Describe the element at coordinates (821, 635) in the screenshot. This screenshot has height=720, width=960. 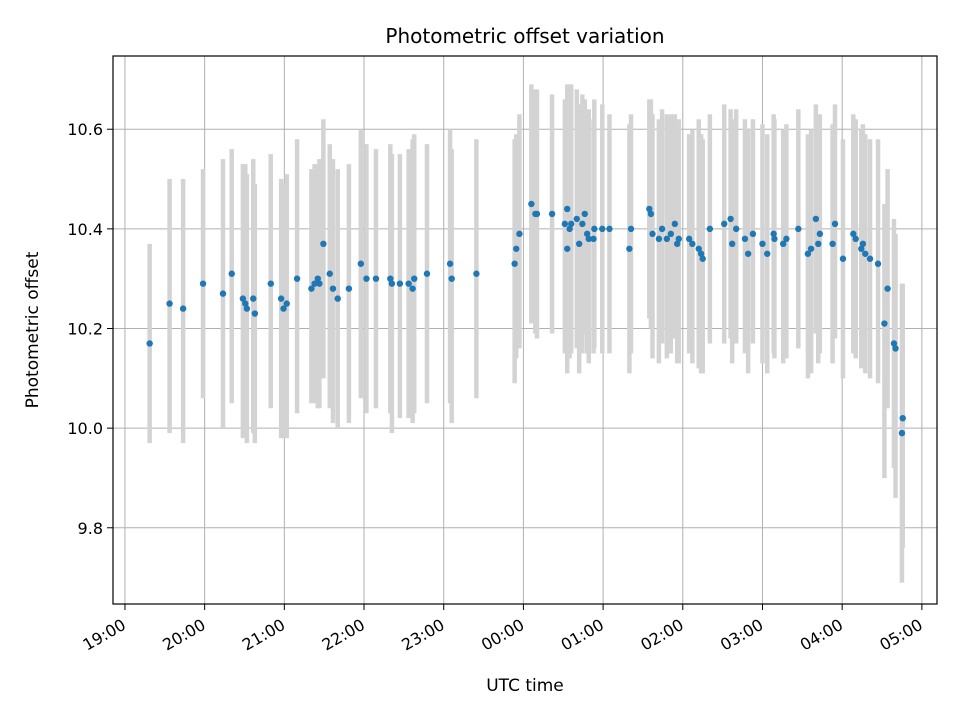
I see `x-tick-label: 04:00` at that location.